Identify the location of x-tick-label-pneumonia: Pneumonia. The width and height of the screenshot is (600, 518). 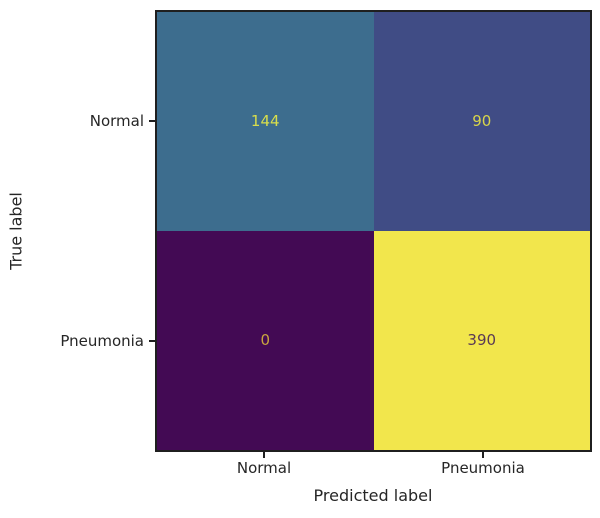
(483, 468).